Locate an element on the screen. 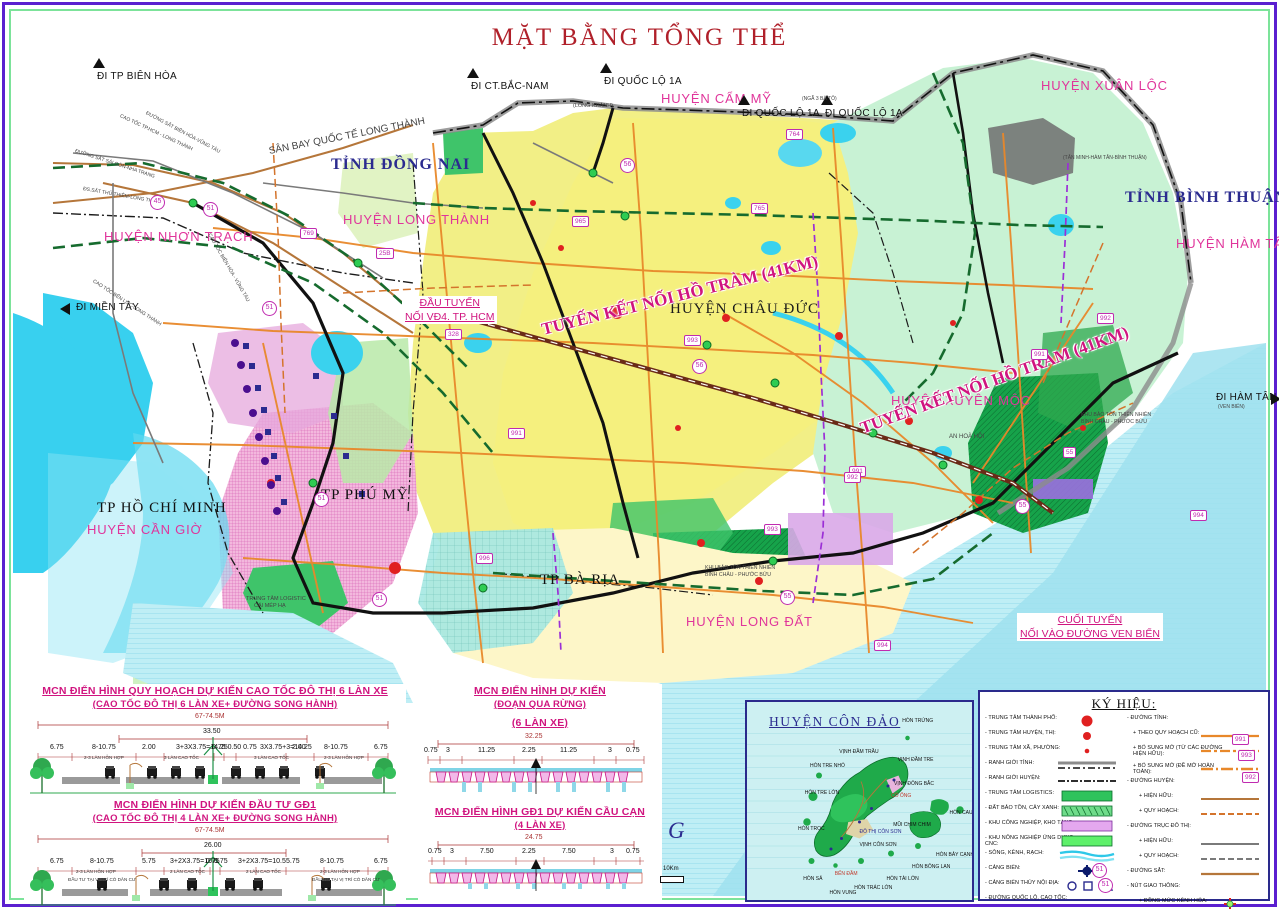  legend-item: - RANH GIỚI HUYỆN: is located at coordinates (1052, 781).